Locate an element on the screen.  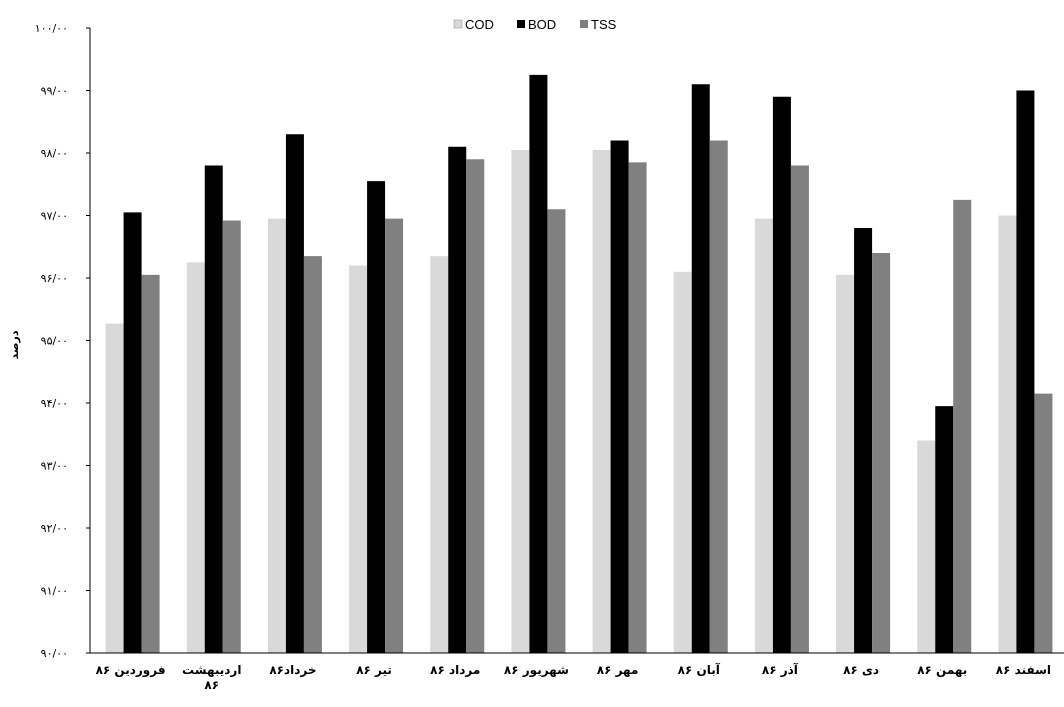
x-tick-label: اردیبهشت is located at coordinates (211, 670).